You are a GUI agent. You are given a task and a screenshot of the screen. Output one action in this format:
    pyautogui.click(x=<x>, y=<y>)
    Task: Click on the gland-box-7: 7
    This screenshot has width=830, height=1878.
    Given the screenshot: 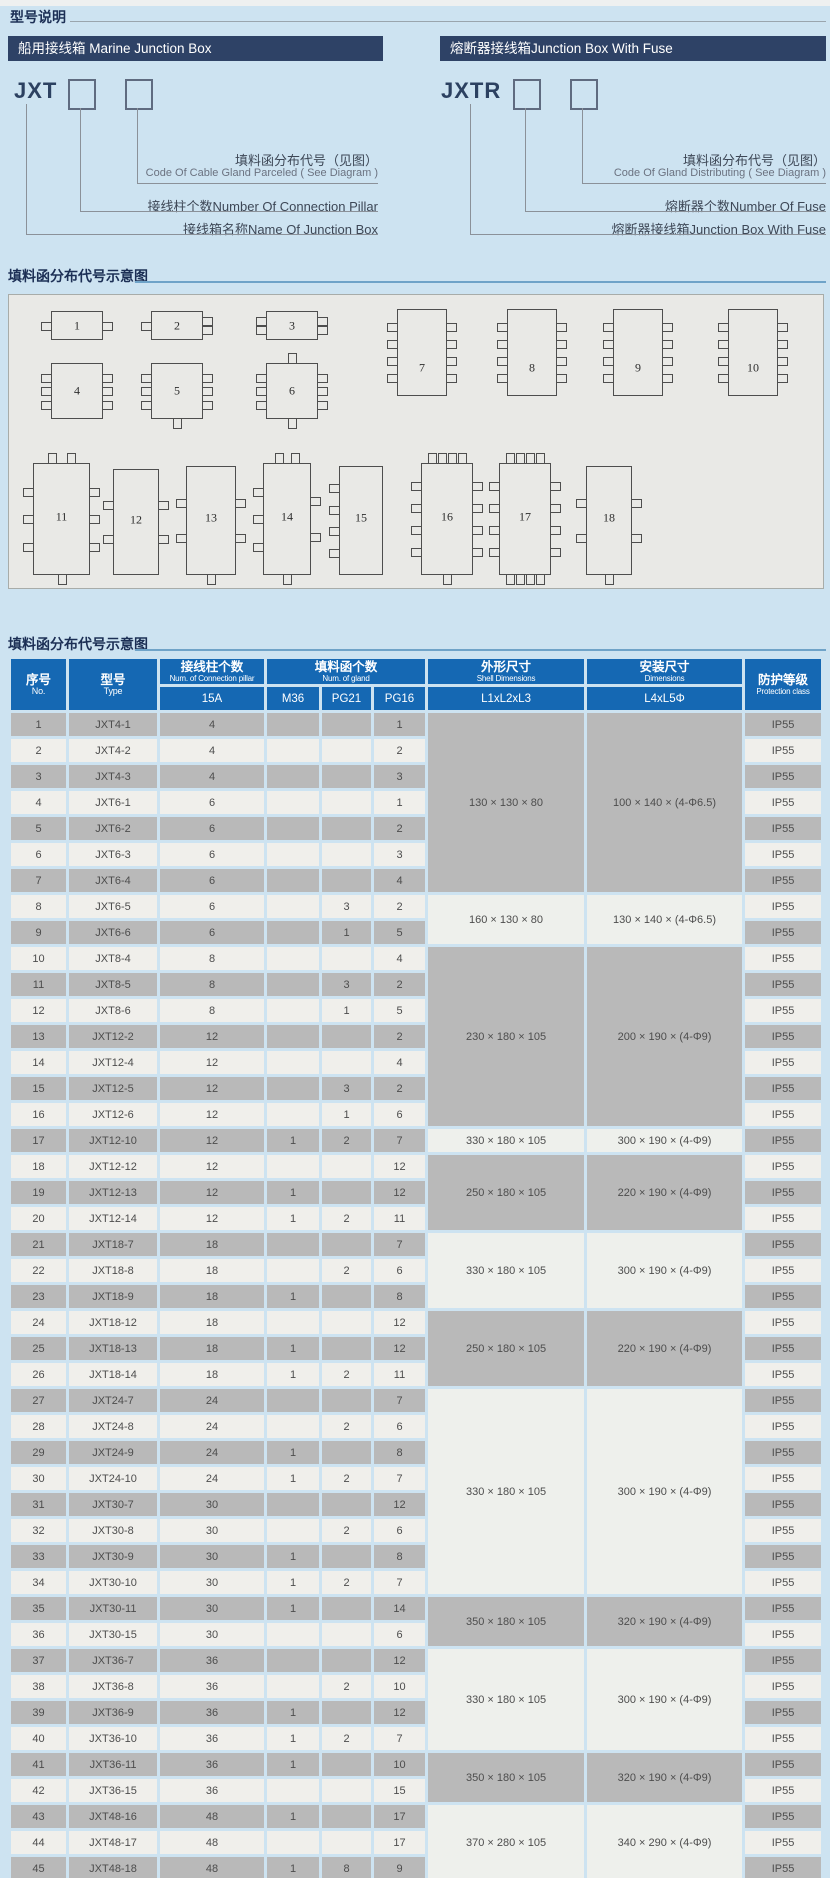 What is the action you would take?
    pyautogui.click(x=422, y=352)
    